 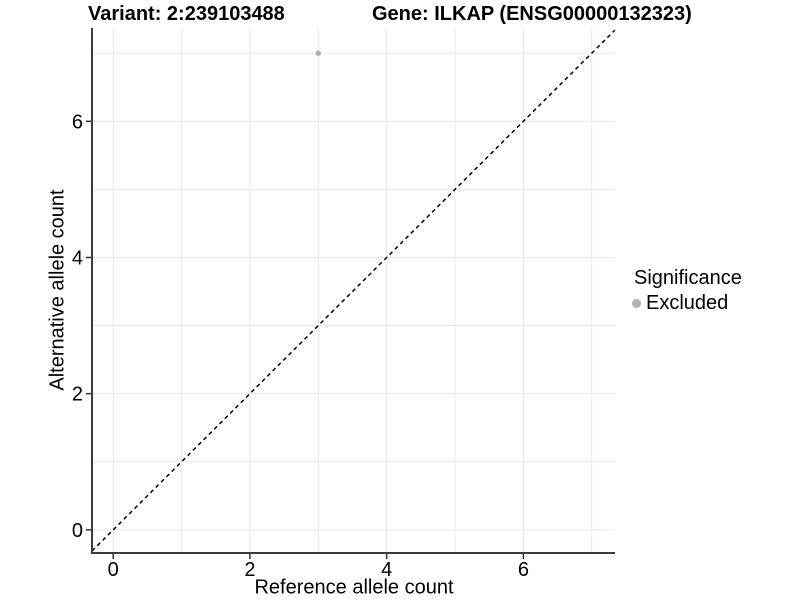 What do you see at coordinates (686, 290) in the screenshot?
I see `legend: Significance Excluded` at bounding box center [686, 290].